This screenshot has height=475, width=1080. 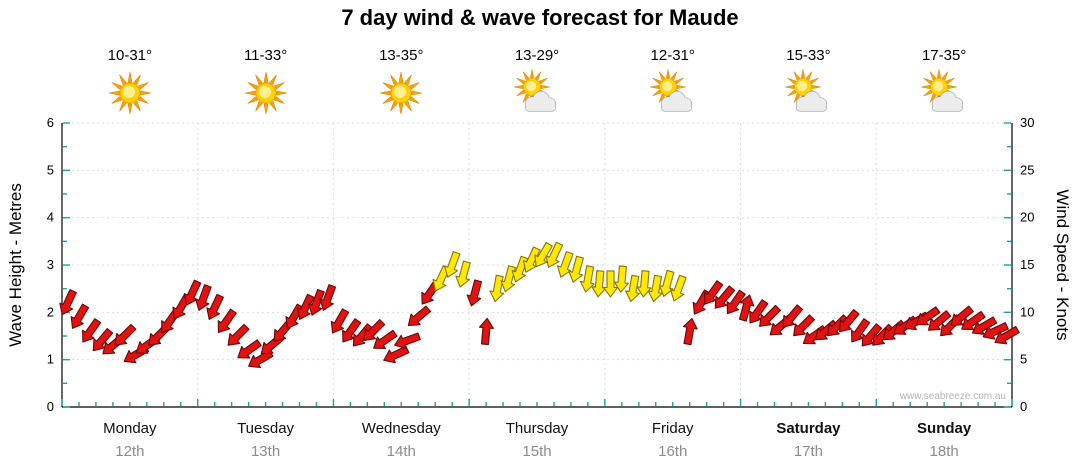 I want to click on day-date: 15th, so click(x=537, y=451).